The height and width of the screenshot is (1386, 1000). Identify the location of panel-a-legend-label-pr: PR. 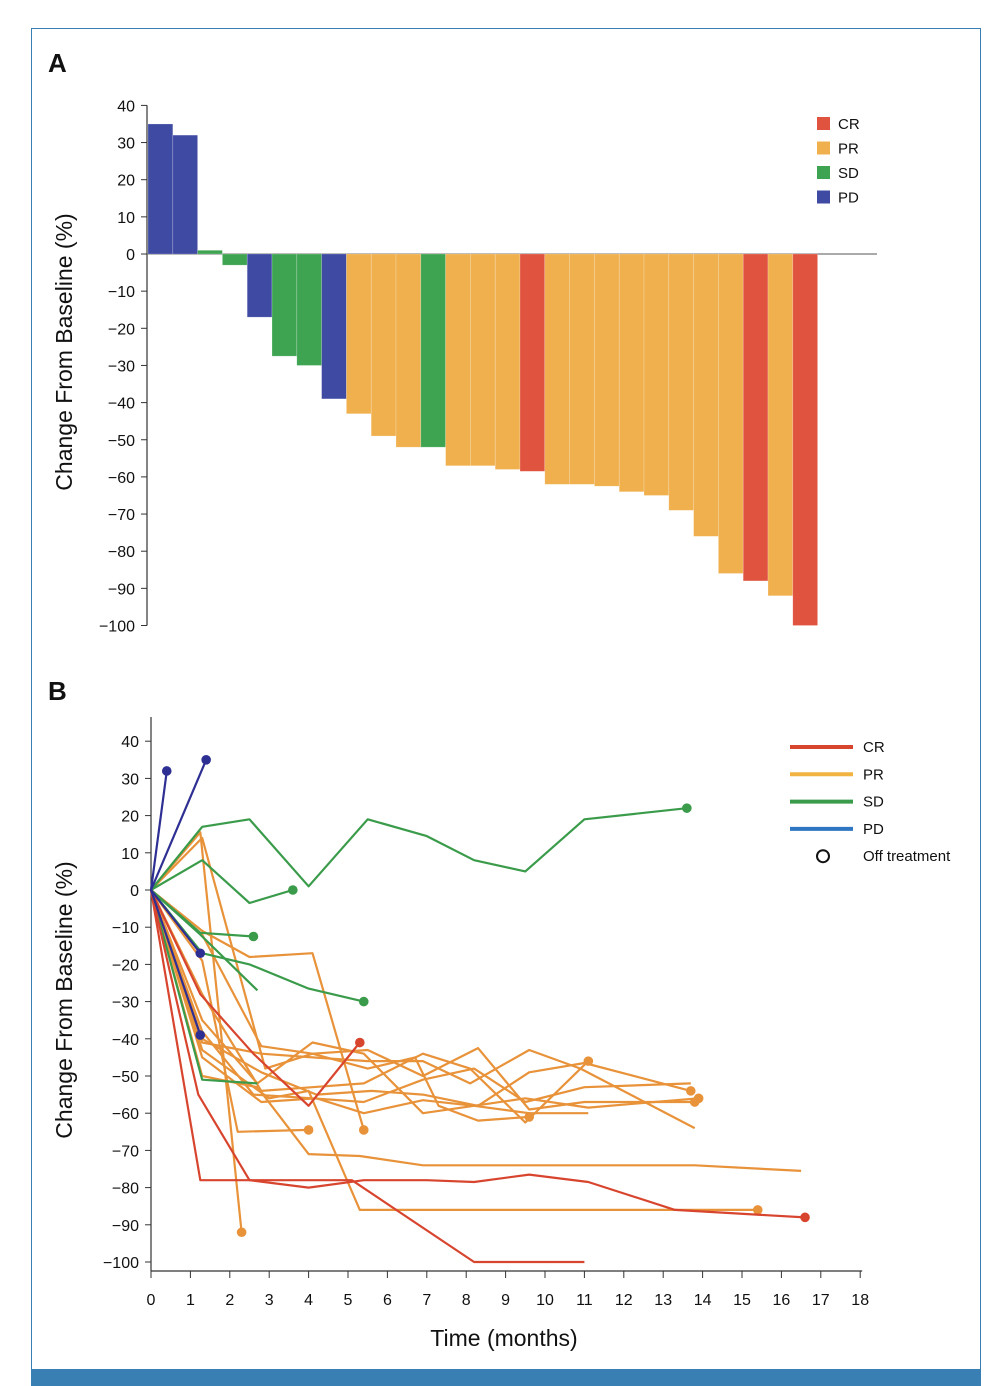
(848, 149).